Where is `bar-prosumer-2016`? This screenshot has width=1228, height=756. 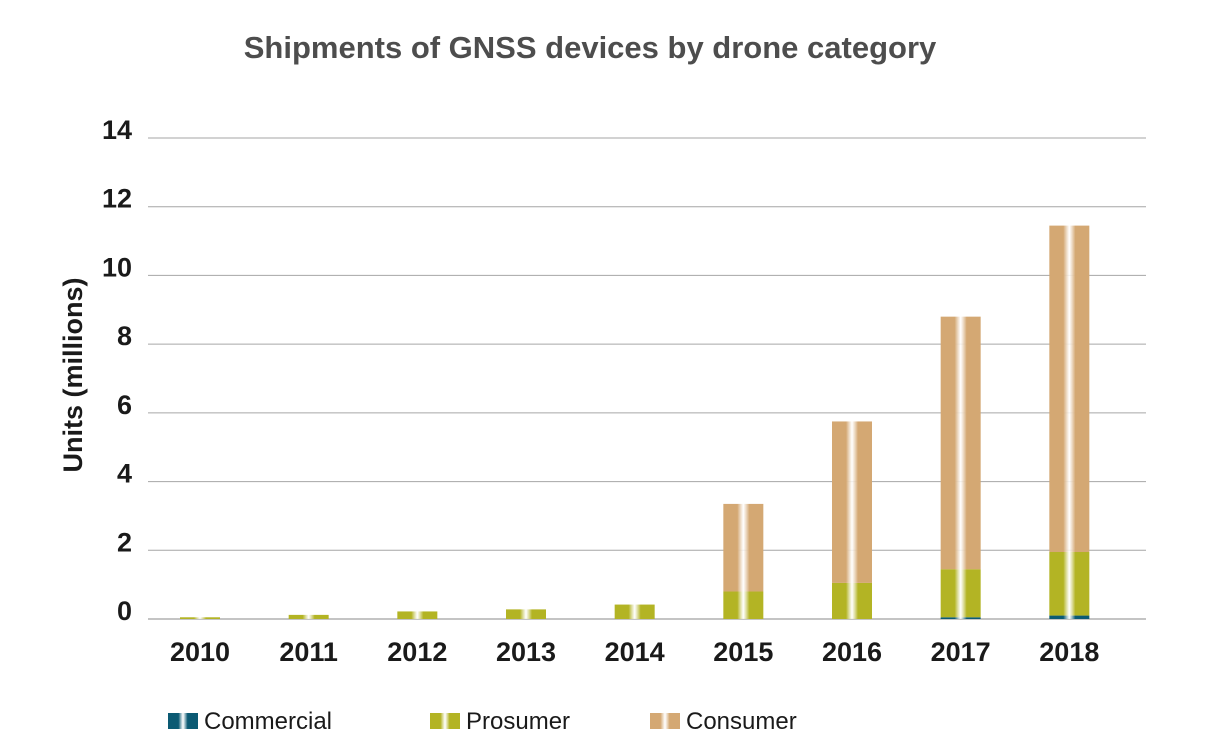 bar-prosumer-2016 is located at coordinates (852, 600).